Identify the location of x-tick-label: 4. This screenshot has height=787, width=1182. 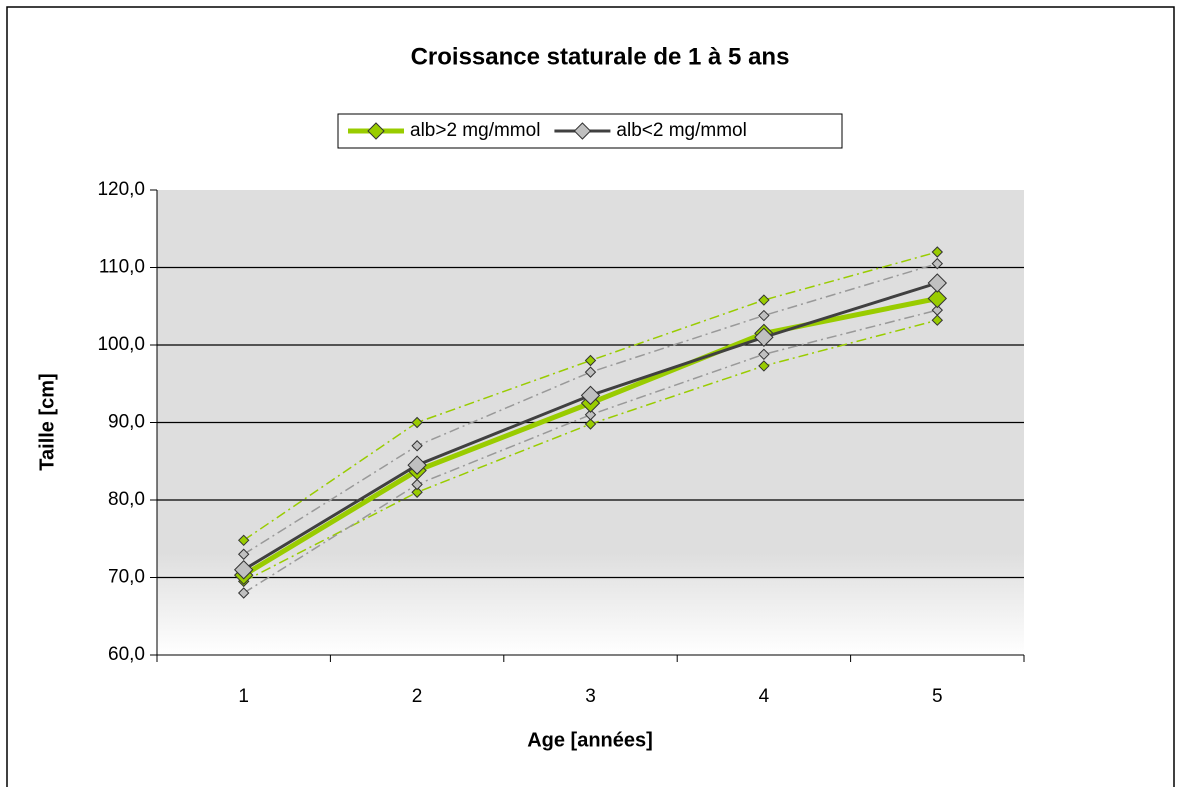
(764, 696).